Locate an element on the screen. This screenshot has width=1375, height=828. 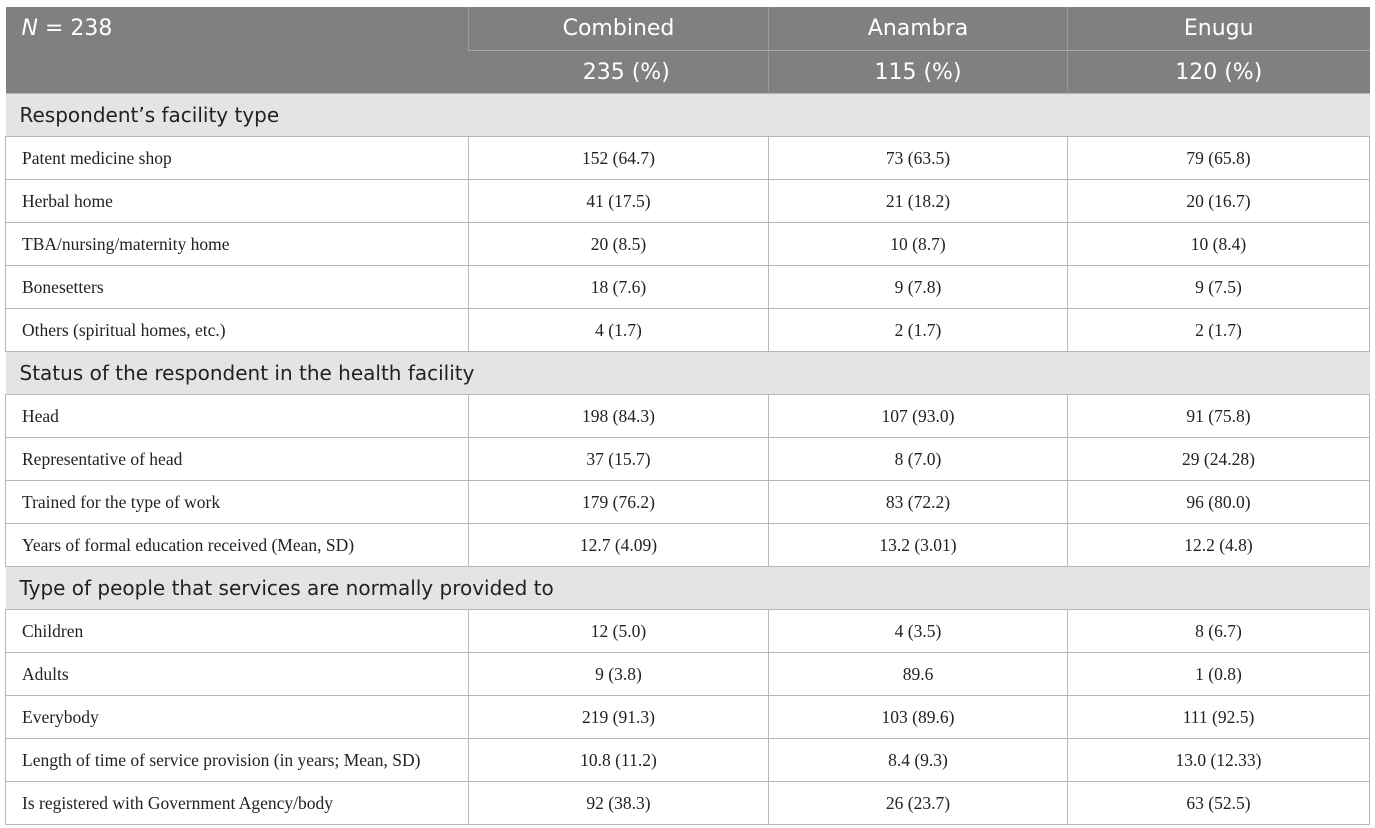
cell-anambra: 2 (1.7) is located at coordinates (918, 330).